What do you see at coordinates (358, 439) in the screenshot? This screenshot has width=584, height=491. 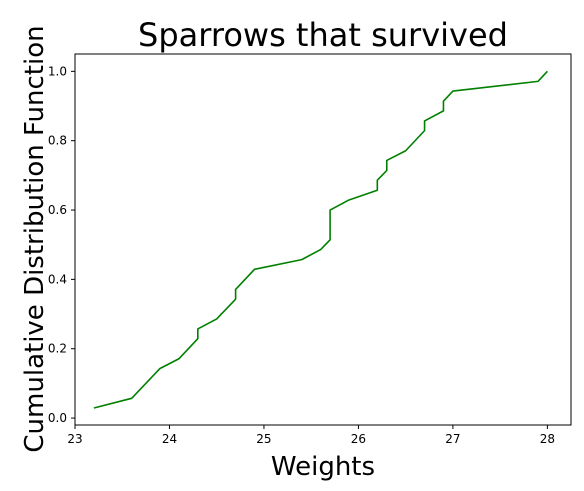 I see `x-tick-label: 26` at bounding box center [358, 439].